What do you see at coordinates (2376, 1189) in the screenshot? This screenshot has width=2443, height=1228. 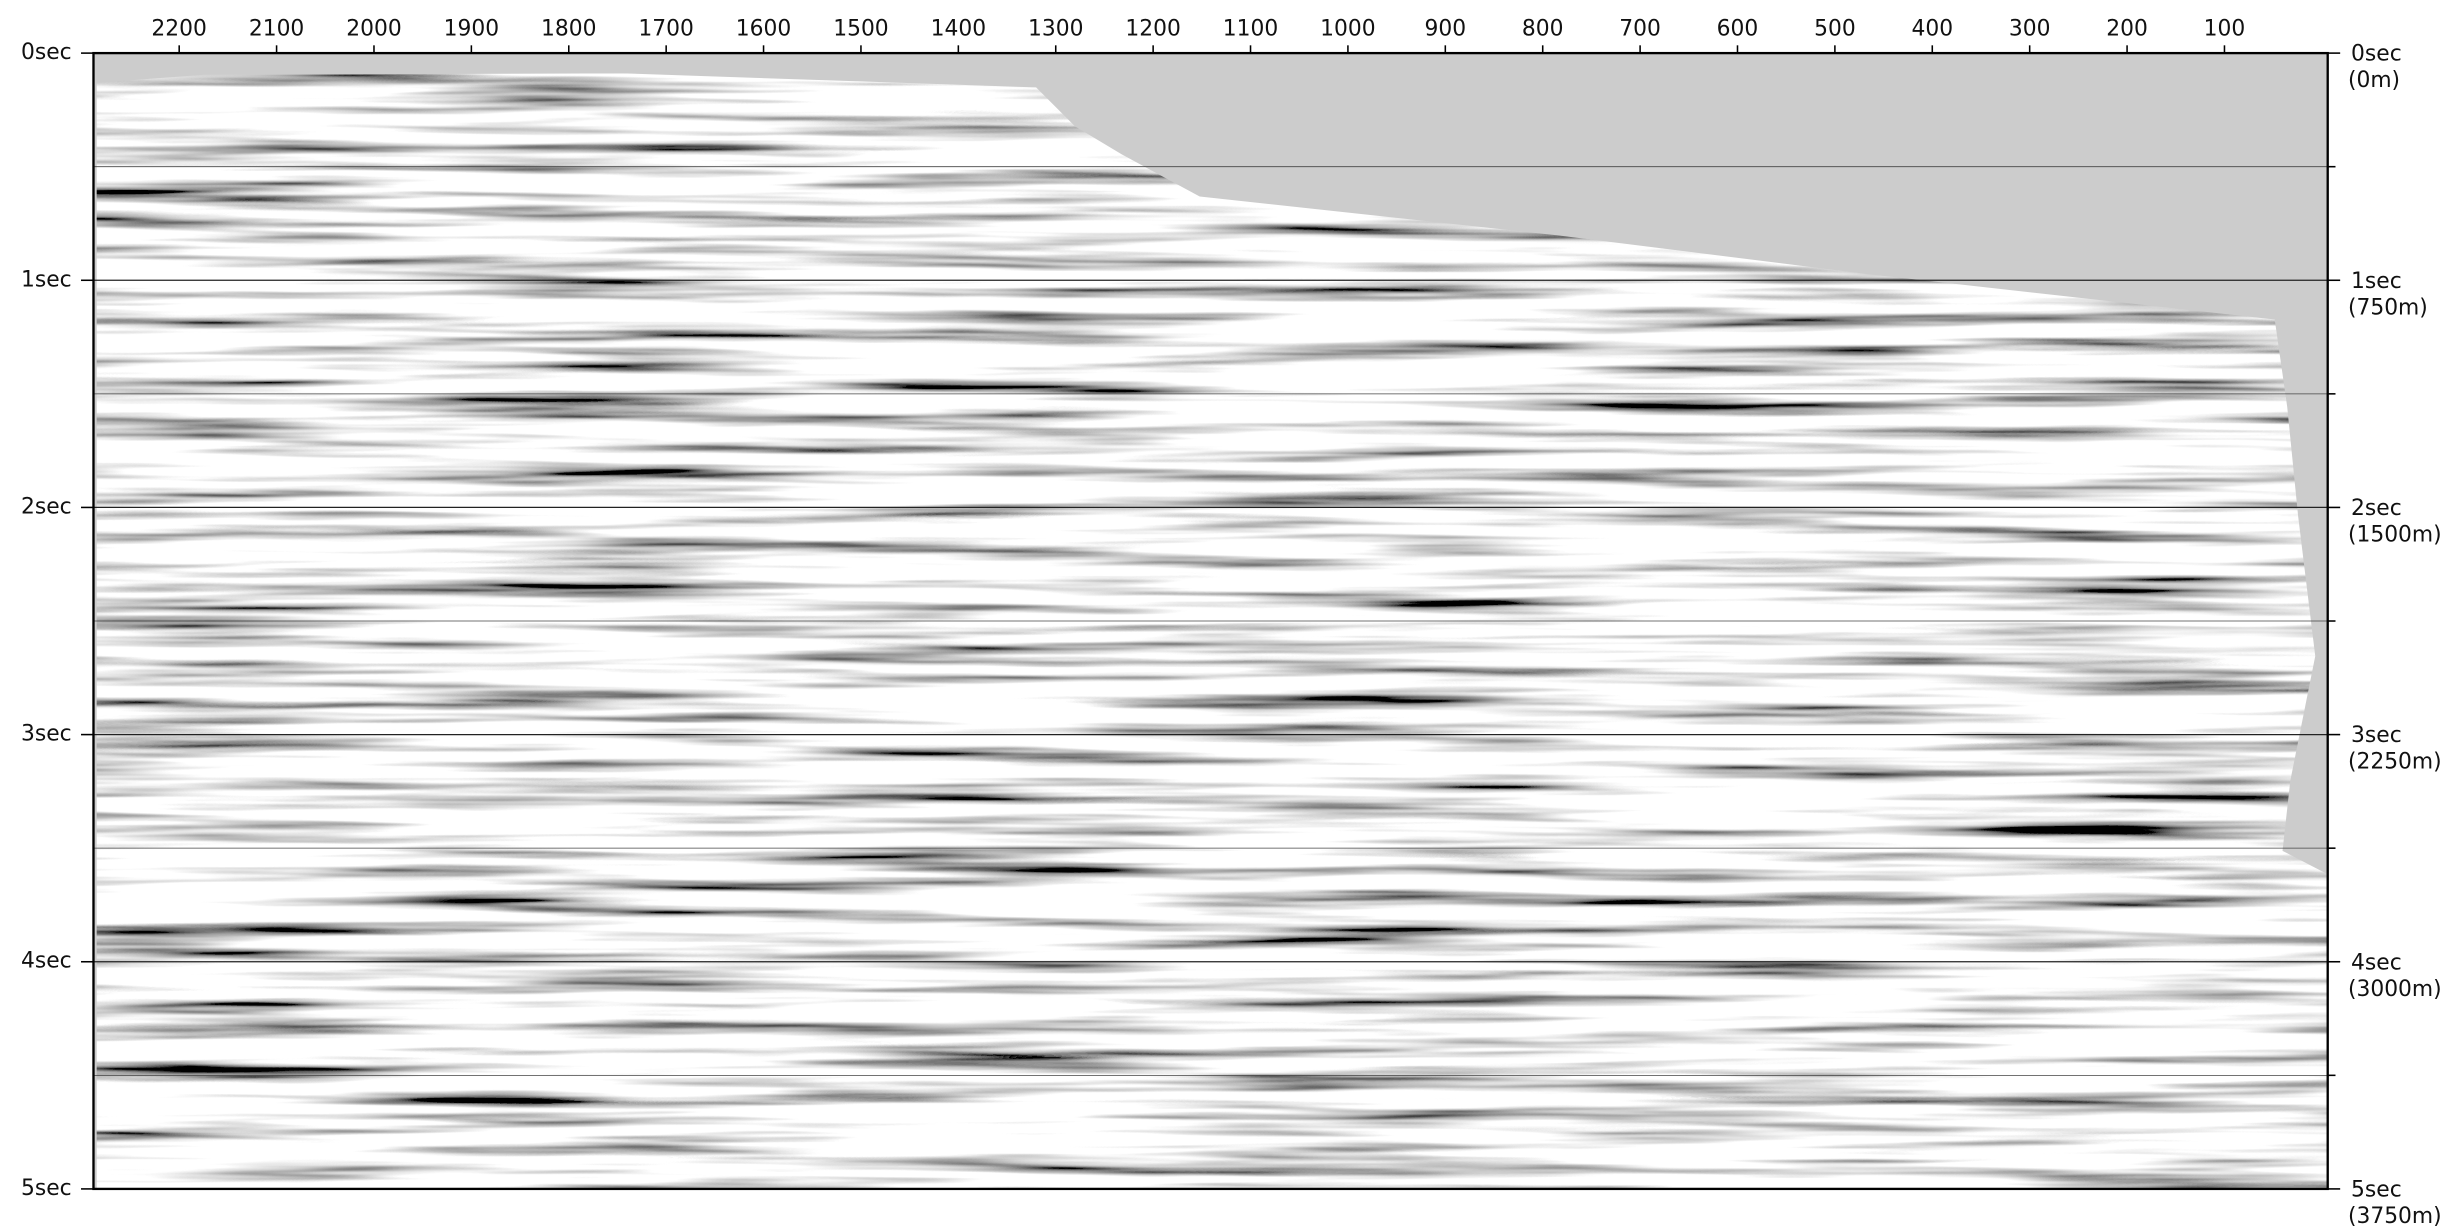 I see `y2-tick-label: 5sec` at bounding box center [2376, 1189].